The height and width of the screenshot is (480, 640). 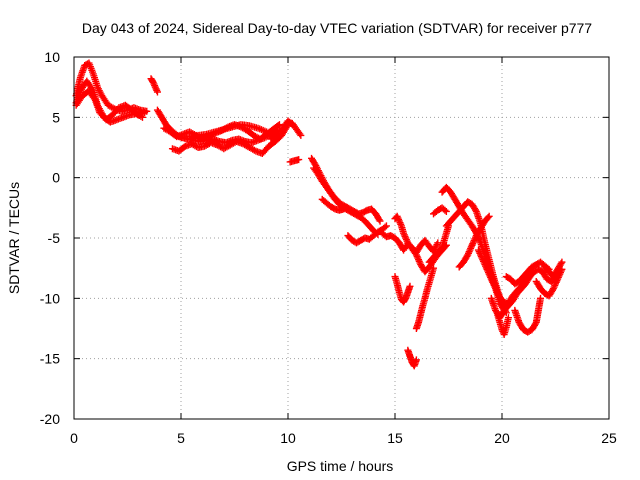 What do you see at coordinates (340, 466) in the screenshot?
I see `x-axis-label: GPS time / hours` at bounding box center [340, 466].